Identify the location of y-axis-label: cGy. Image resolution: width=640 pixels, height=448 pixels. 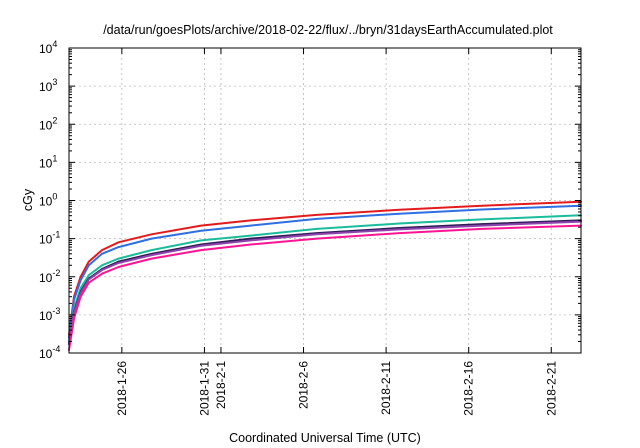
(28, 199).